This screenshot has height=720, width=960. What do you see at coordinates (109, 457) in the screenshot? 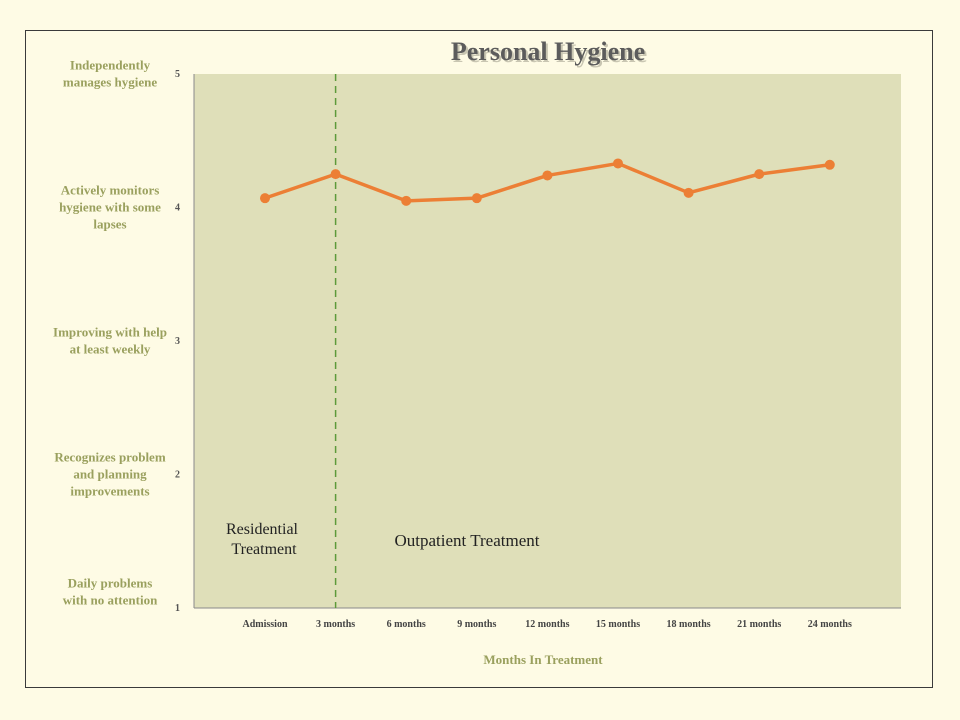
I see `y-level-label-line: Recognizes problem` at bounding box center [109, 457].